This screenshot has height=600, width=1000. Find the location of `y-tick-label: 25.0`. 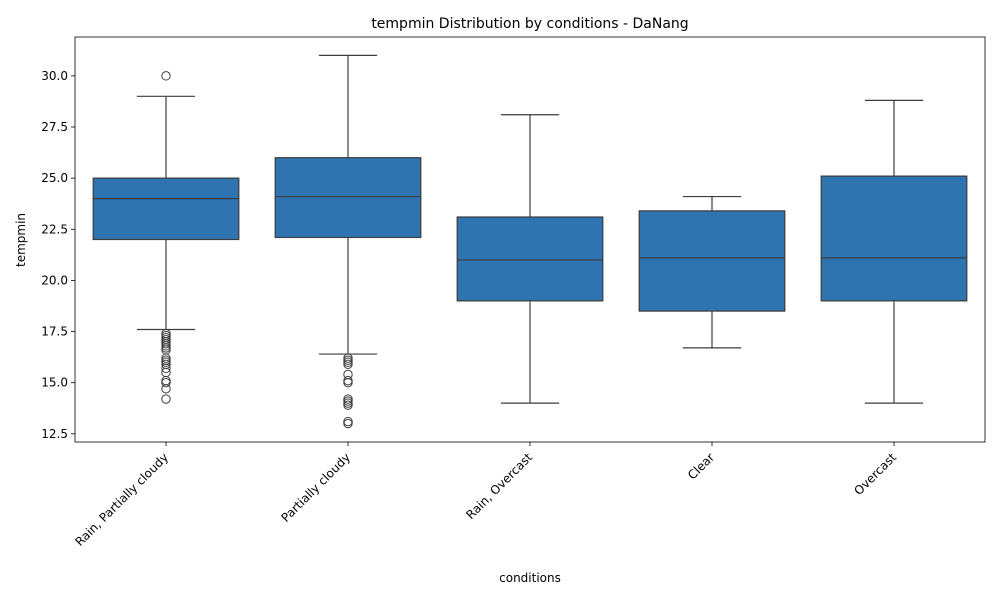

y-tick-label: 25.0 is located at coordinates (54, 178).